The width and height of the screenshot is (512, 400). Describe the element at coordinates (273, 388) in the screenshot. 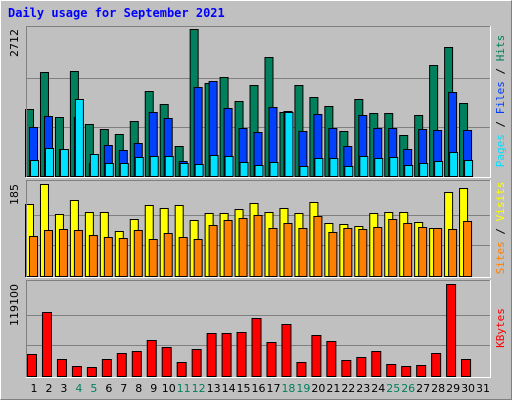

I see `x-tick-label: 17` at that location.